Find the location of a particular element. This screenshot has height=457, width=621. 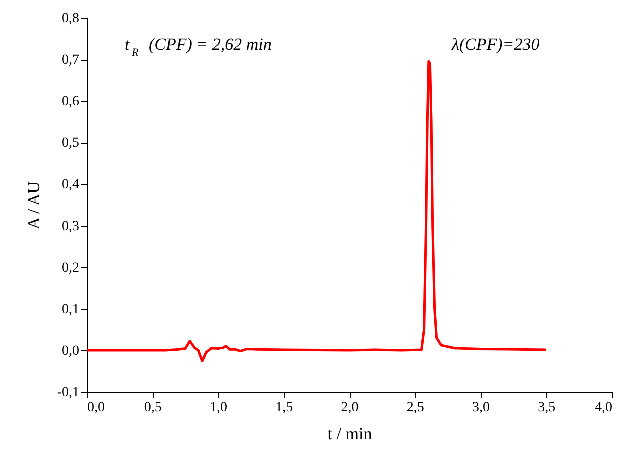

x-tick-label: 4,0 is located at coordinates (603, 408).